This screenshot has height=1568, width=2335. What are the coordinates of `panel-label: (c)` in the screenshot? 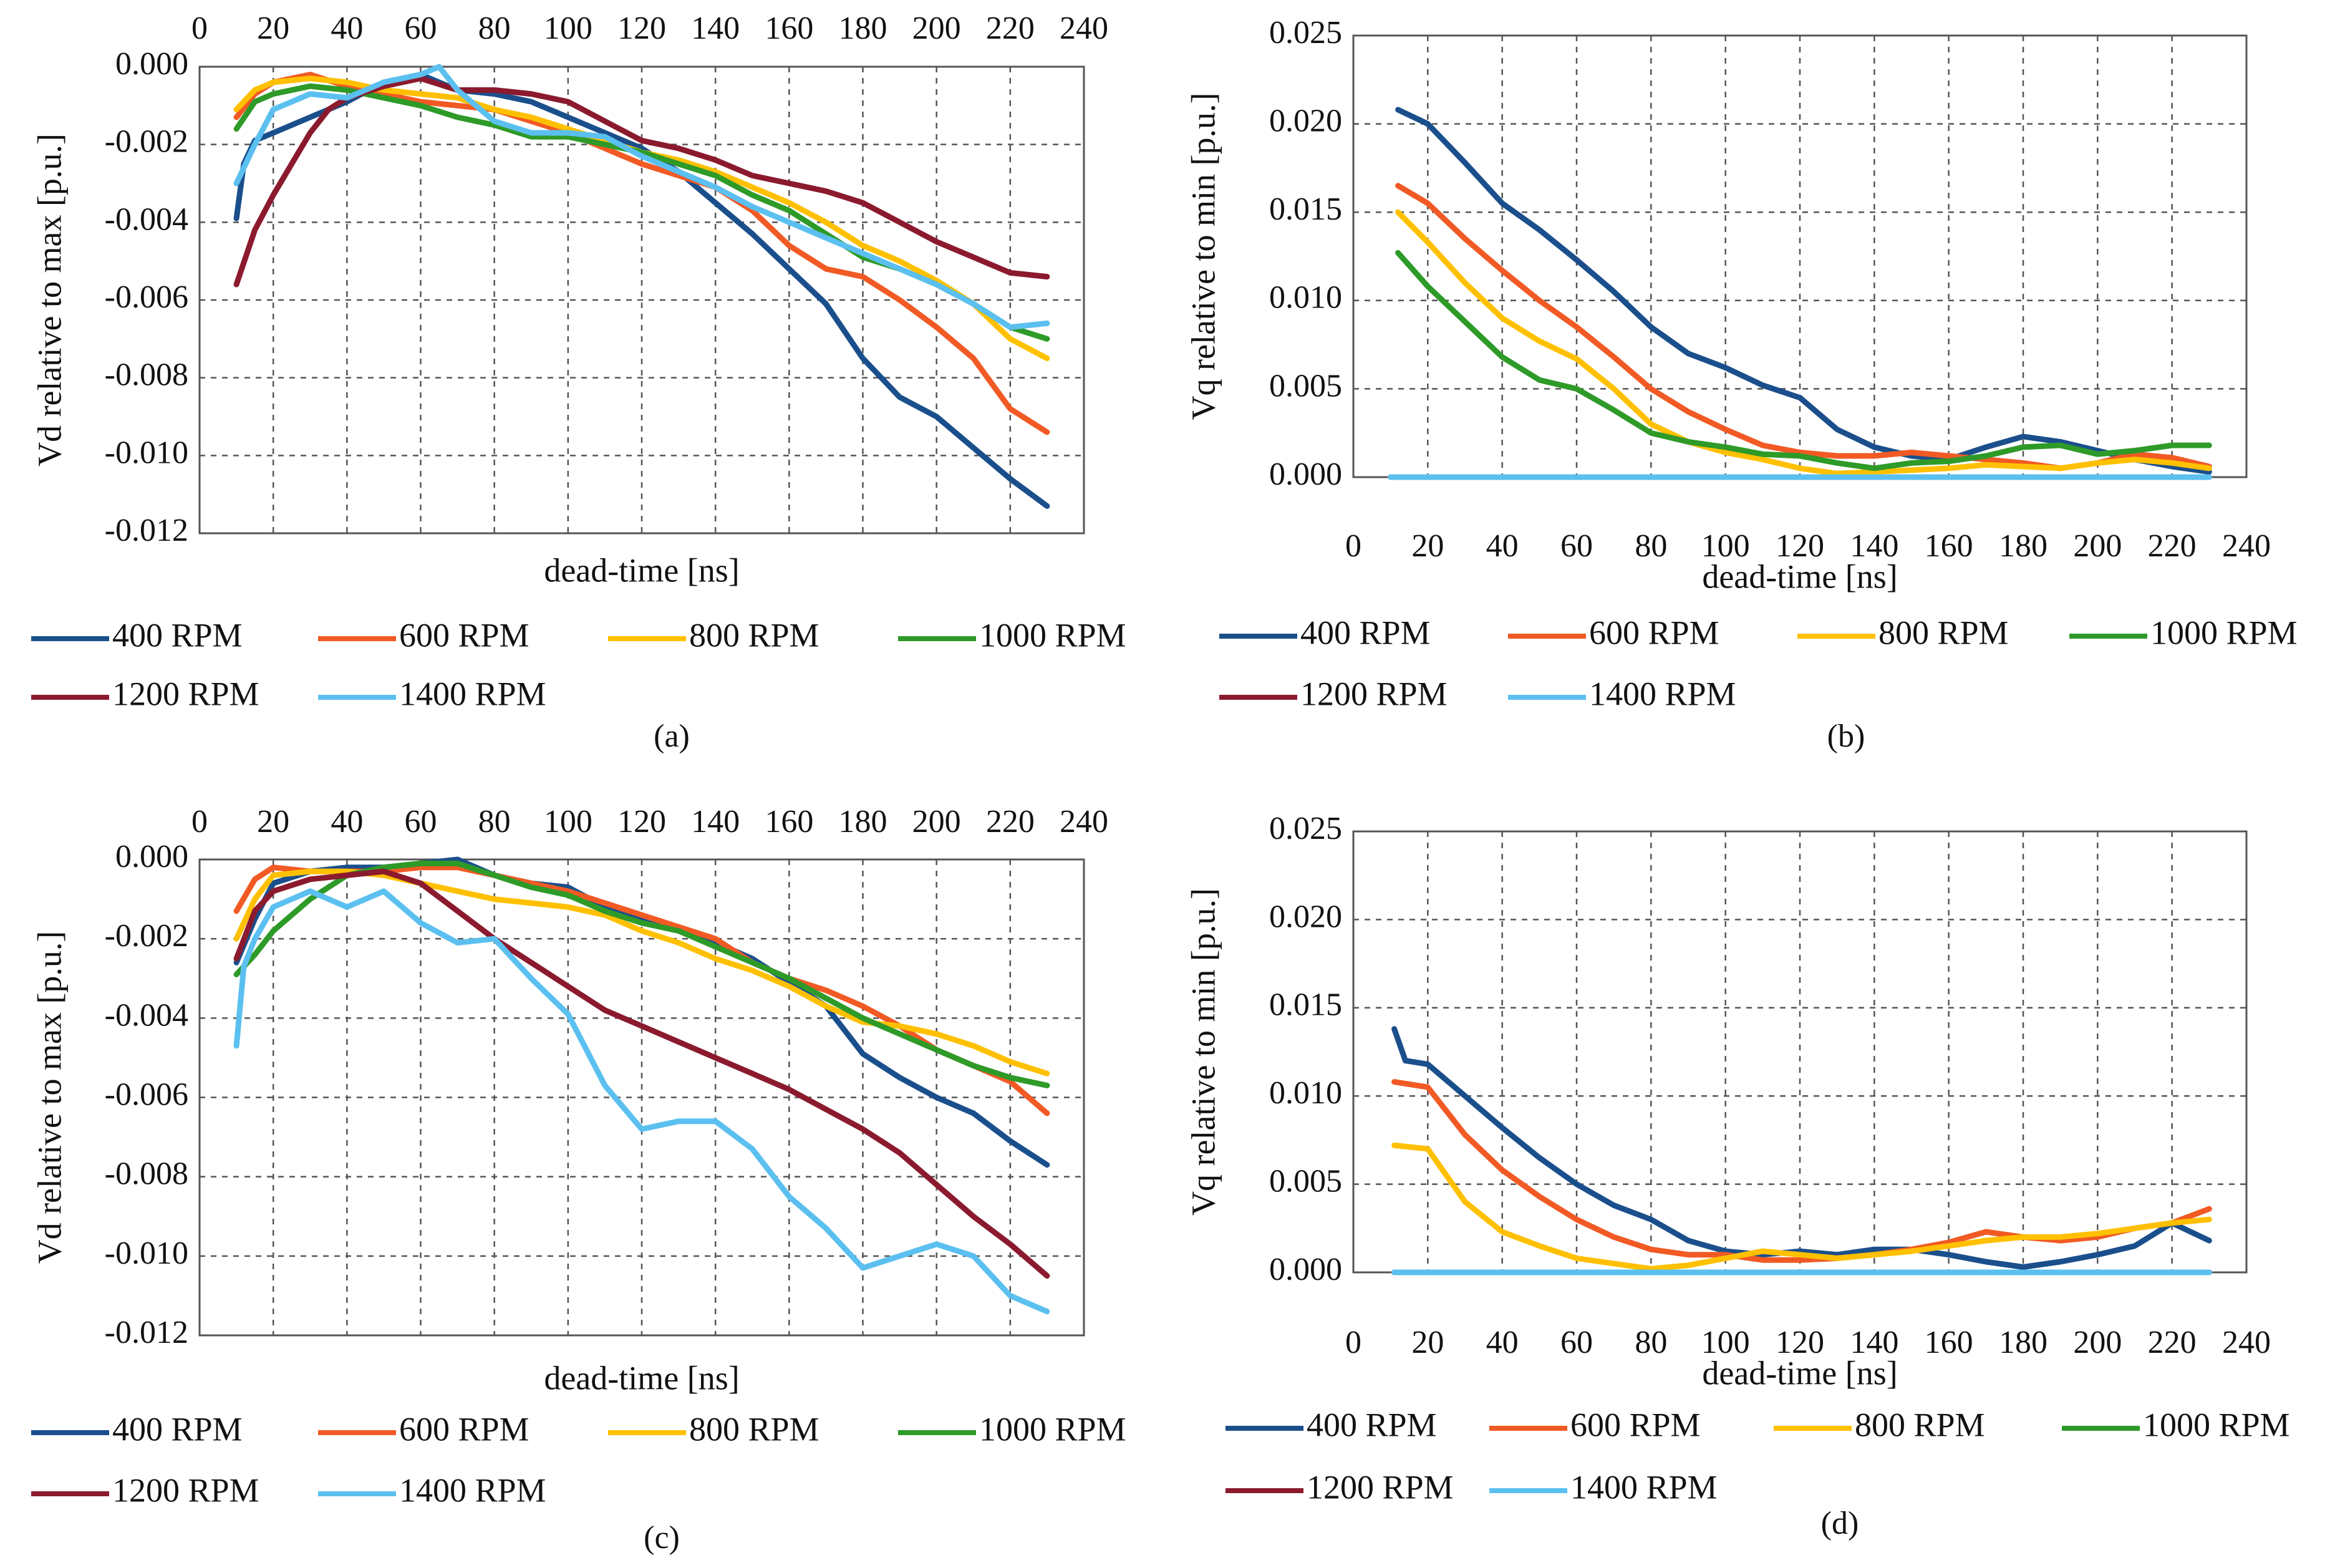 It's located at (662, 1538).